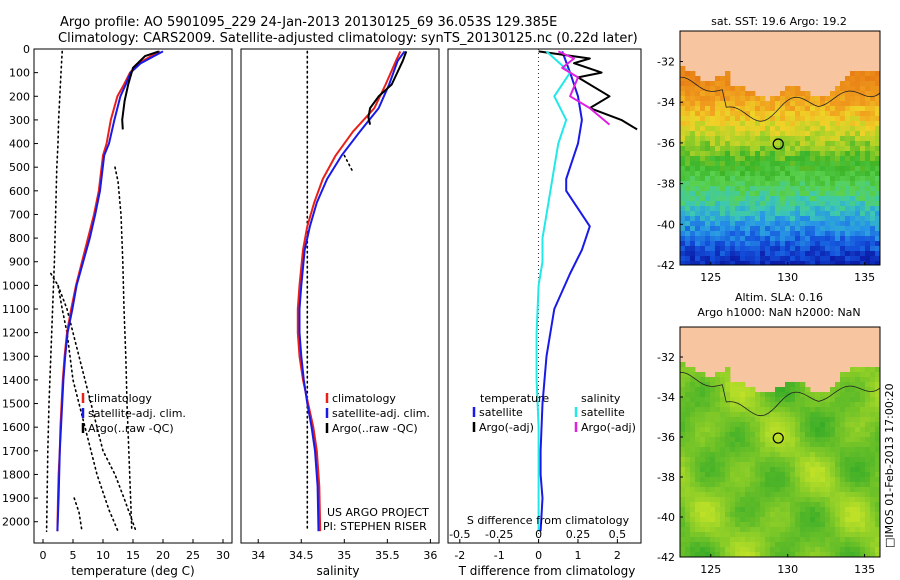 The image size is (900, 580). Describe the element at coordinates (16, 404) in the screenshot. I see `y-tick-label: 1500` at that location.